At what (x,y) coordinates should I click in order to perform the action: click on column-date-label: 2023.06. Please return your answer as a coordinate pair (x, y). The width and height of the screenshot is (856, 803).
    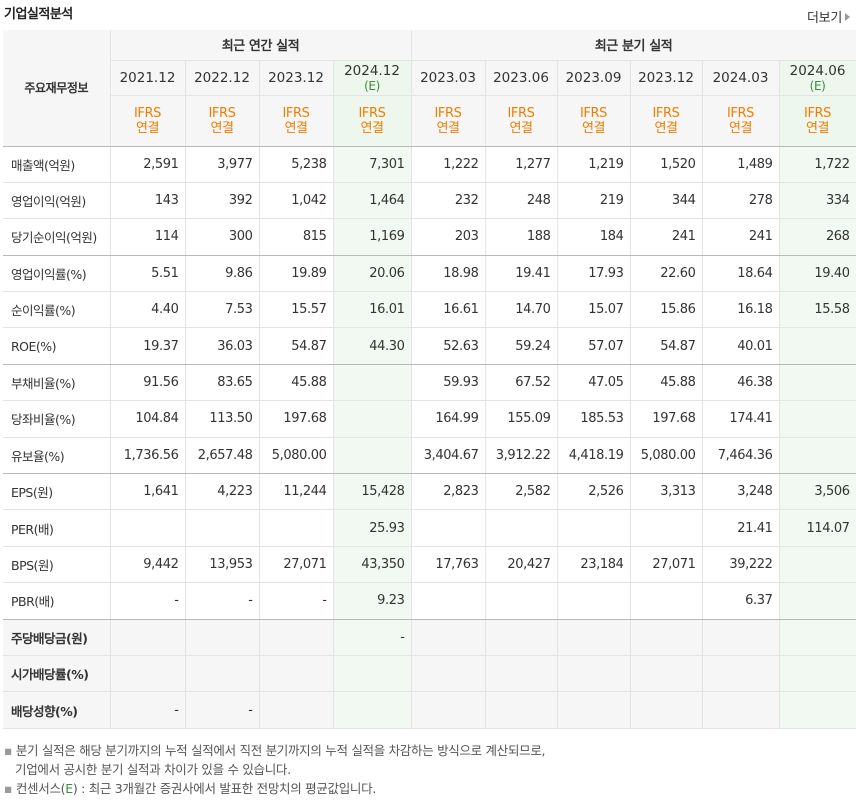
    Looking at the image, I should click on (521, 77).